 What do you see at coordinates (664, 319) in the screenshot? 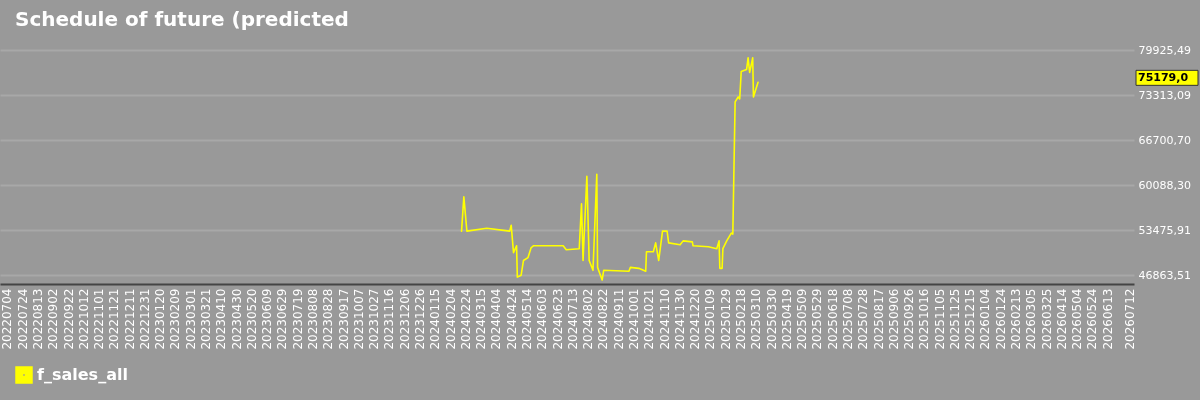
I see `x-tick-label: 20241110` at bounding box center [664, 319].